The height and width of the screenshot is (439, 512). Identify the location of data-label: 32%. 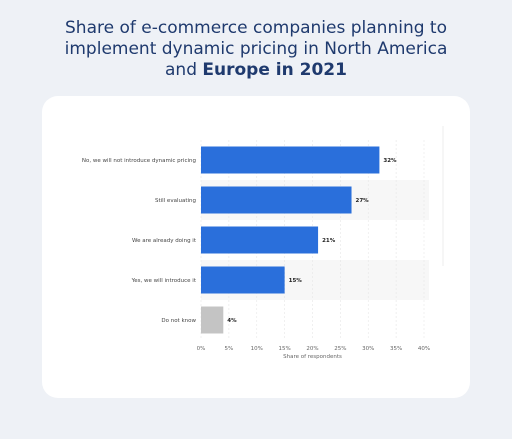
(390, 161).